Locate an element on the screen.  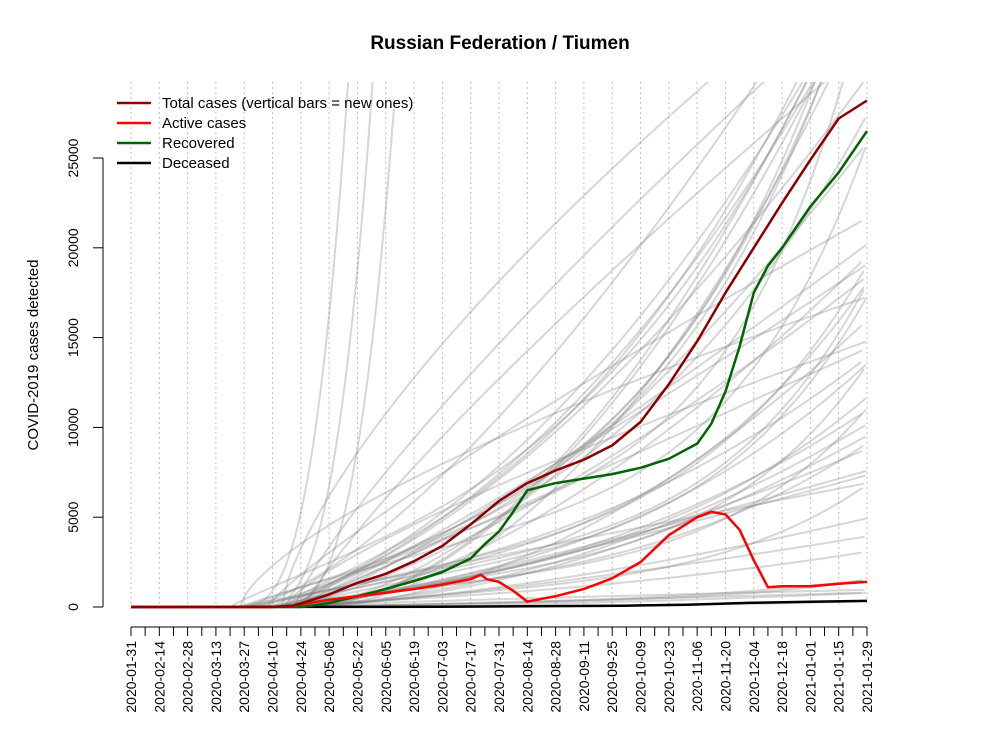
x-tick-label: 2020-07-03 is located at coordinates (442, 677).